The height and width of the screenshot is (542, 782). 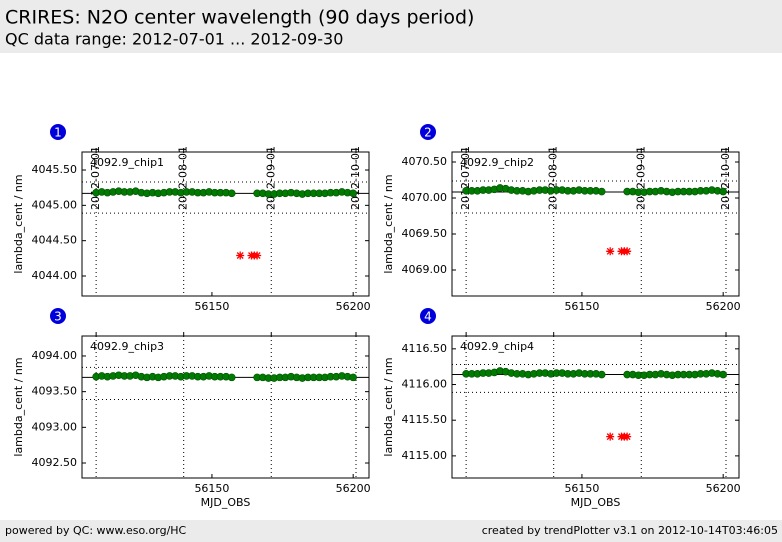 I want to click on panel-number: 1, so click(x=58, y=133).